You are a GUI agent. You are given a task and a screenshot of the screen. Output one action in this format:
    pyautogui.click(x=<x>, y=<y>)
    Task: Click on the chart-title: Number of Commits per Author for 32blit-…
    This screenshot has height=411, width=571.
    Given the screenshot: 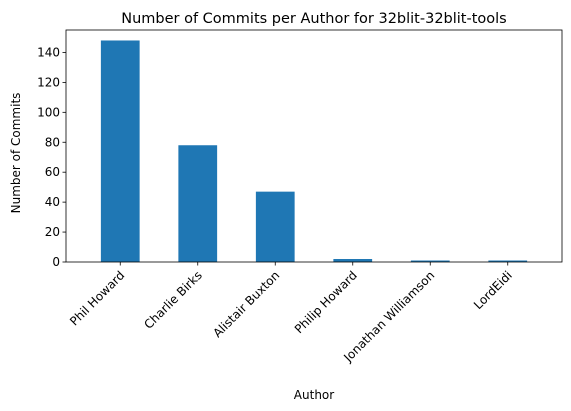 What is the action you would take?
    pyautogui.click(x=314, y=19)
    